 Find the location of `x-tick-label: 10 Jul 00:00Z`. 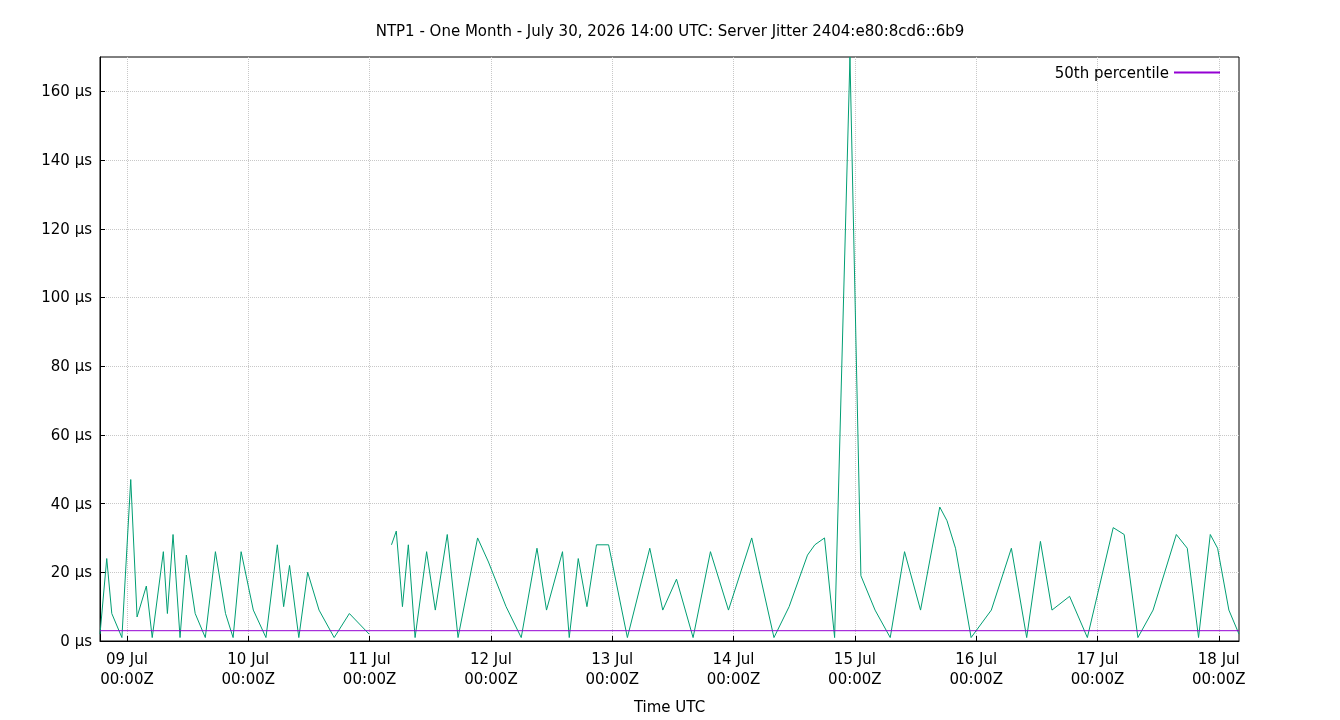

x-tick-label: 10 Jul 00:00Z is located at coordinates (248, 669).